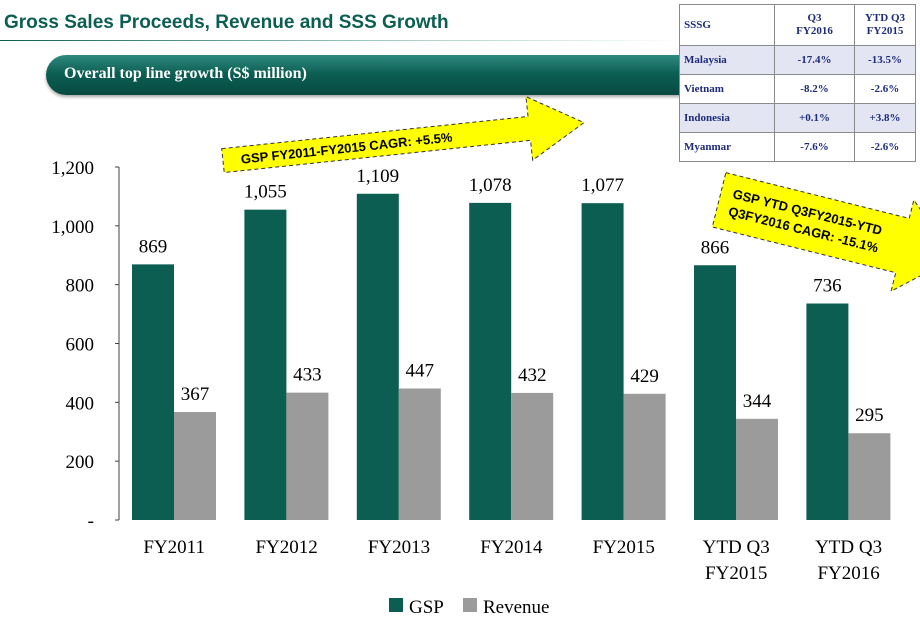 This screenshot has width=920, height=626. I want to click on legend-swatch-revenue, so click(470, 605).